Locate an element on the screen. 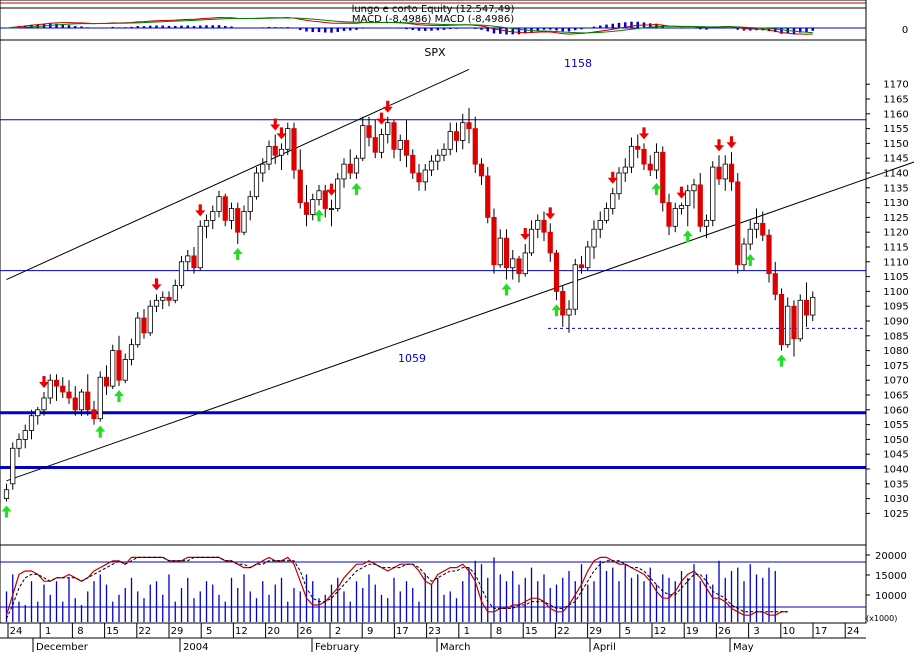 The width and height of the screenshot is (914, 652). price-tick-label: 1035 is located at coordinates (895, 484).